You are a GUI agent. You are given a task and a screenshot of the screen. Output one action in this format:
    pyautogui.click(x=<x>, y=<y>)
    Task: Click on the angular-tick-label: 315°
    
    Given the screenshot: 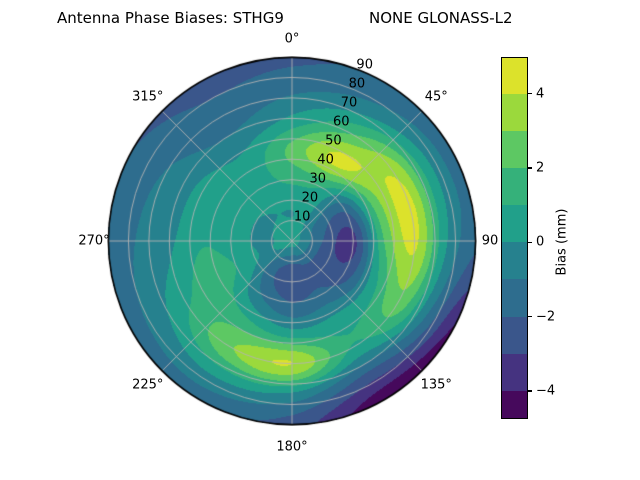 What is the action you would take?
    pyautogui.click(x=148, y=97)
    